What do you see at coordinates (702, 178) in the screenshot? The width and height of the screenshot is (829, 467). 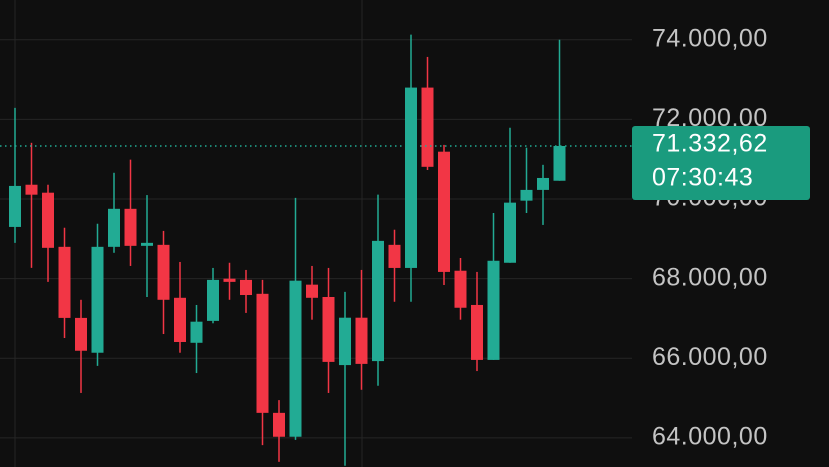 I see `countdown-label: 07:30:43` at bounding box center [702, 178].